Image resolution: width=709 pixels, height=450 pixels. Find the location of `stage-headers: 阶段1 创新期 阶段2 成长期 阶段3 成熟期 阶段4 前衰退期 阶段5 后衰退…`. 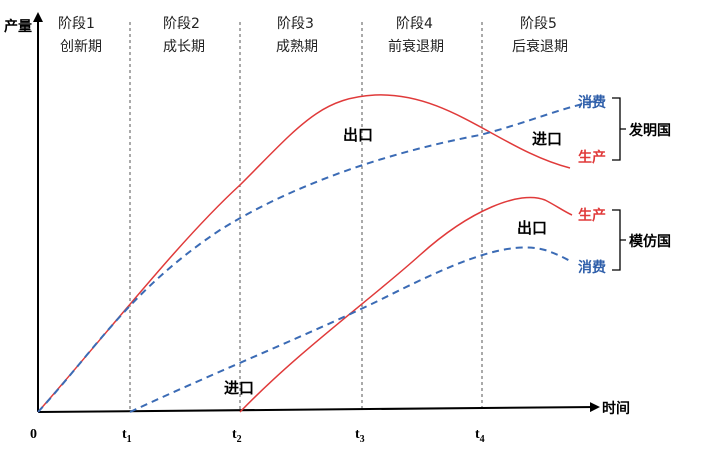

stage-headers: 阶段1 创新期 阶段2 成长期 阶段3 成熟期 阶段4 前衰退期 阶段5 后衰退… is located at coordinates (313, 35).